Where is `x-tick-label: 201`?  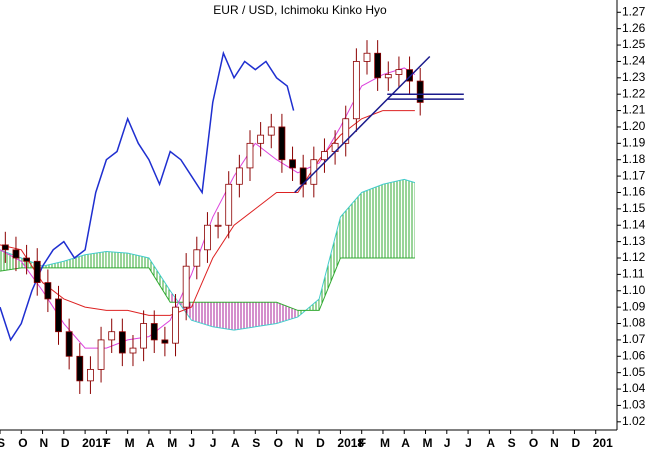
x-tick-label: 201 is located at coordinates (603, 443).